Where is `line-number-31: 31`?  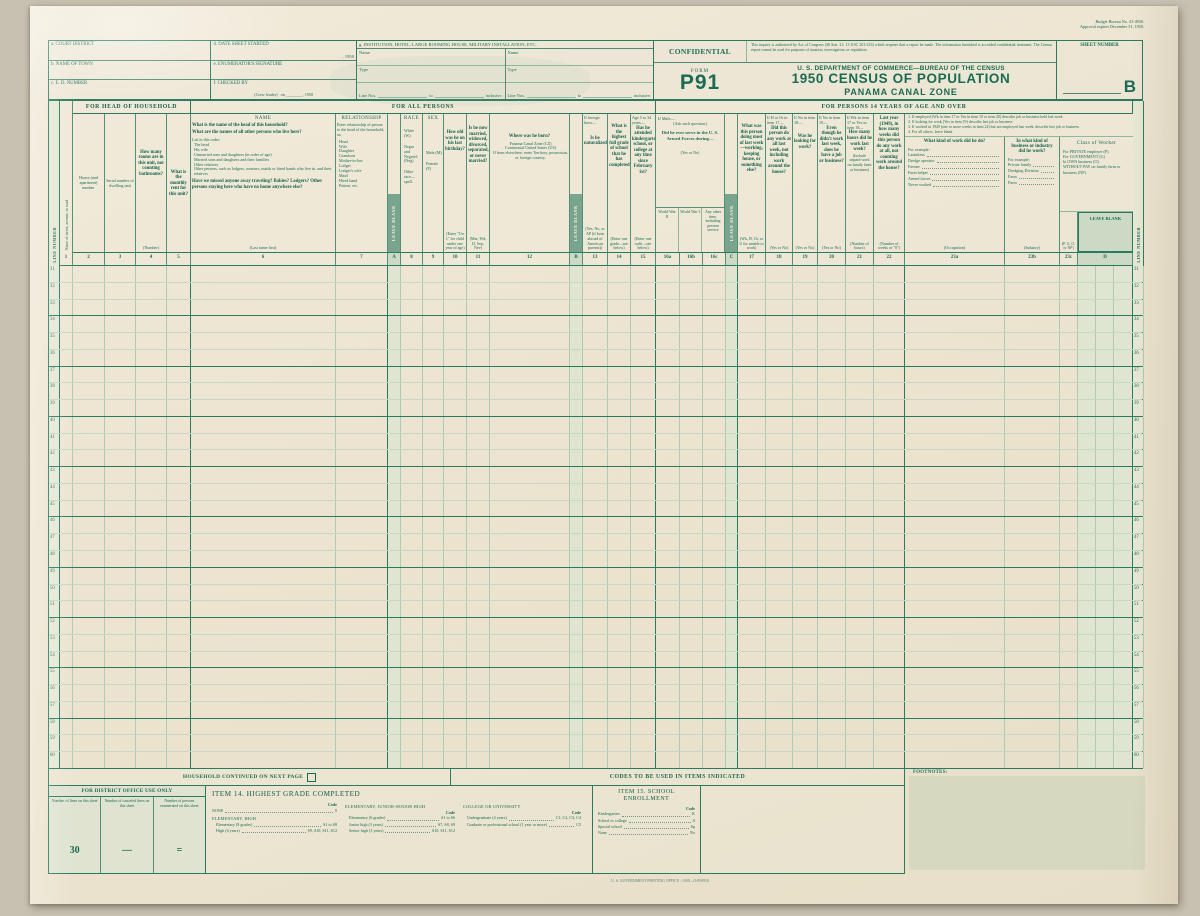 line-number-31: 31 is located at coordinates (54, 274).